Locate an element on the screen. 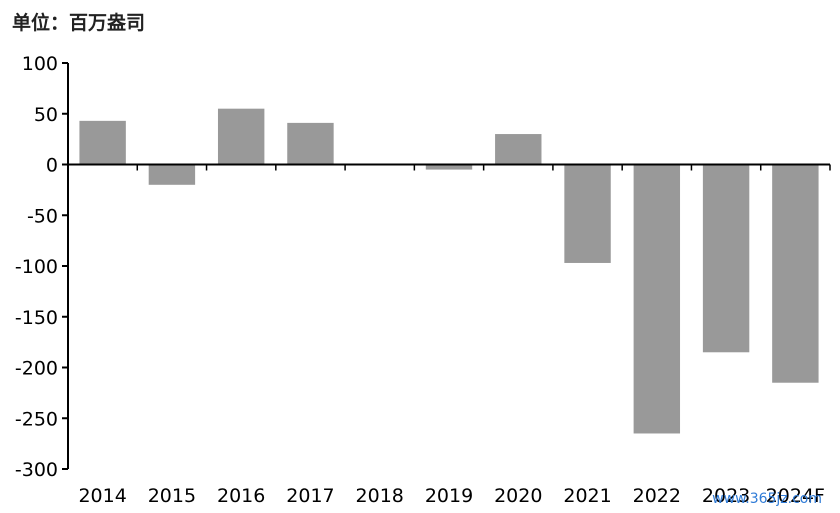 This screenshot has width=840, height=513. y-tick-label: 100 is located at coordinates (40, 64).